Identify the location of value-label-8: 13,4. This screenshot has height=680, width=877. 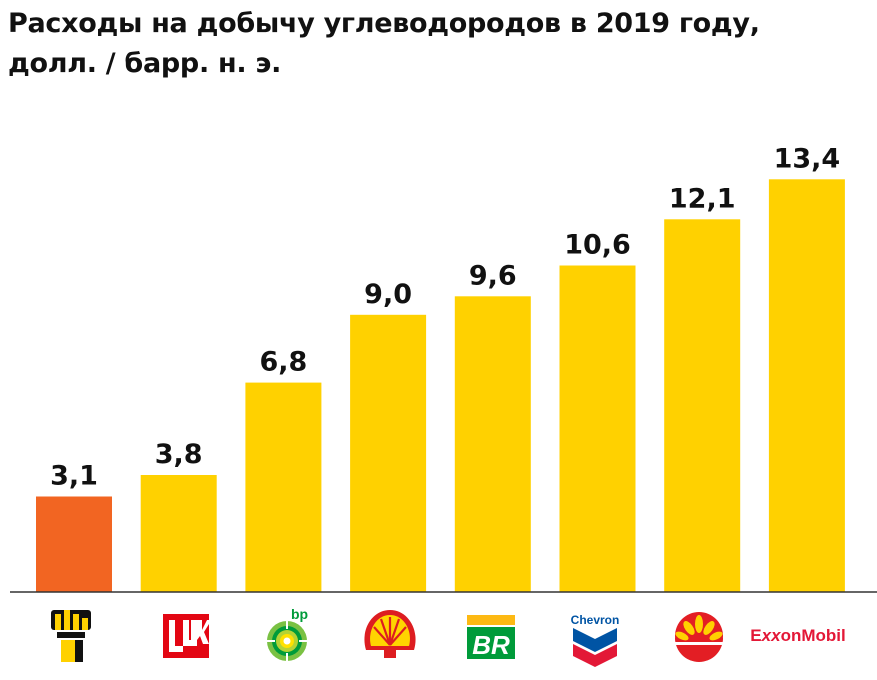
(807, 158).